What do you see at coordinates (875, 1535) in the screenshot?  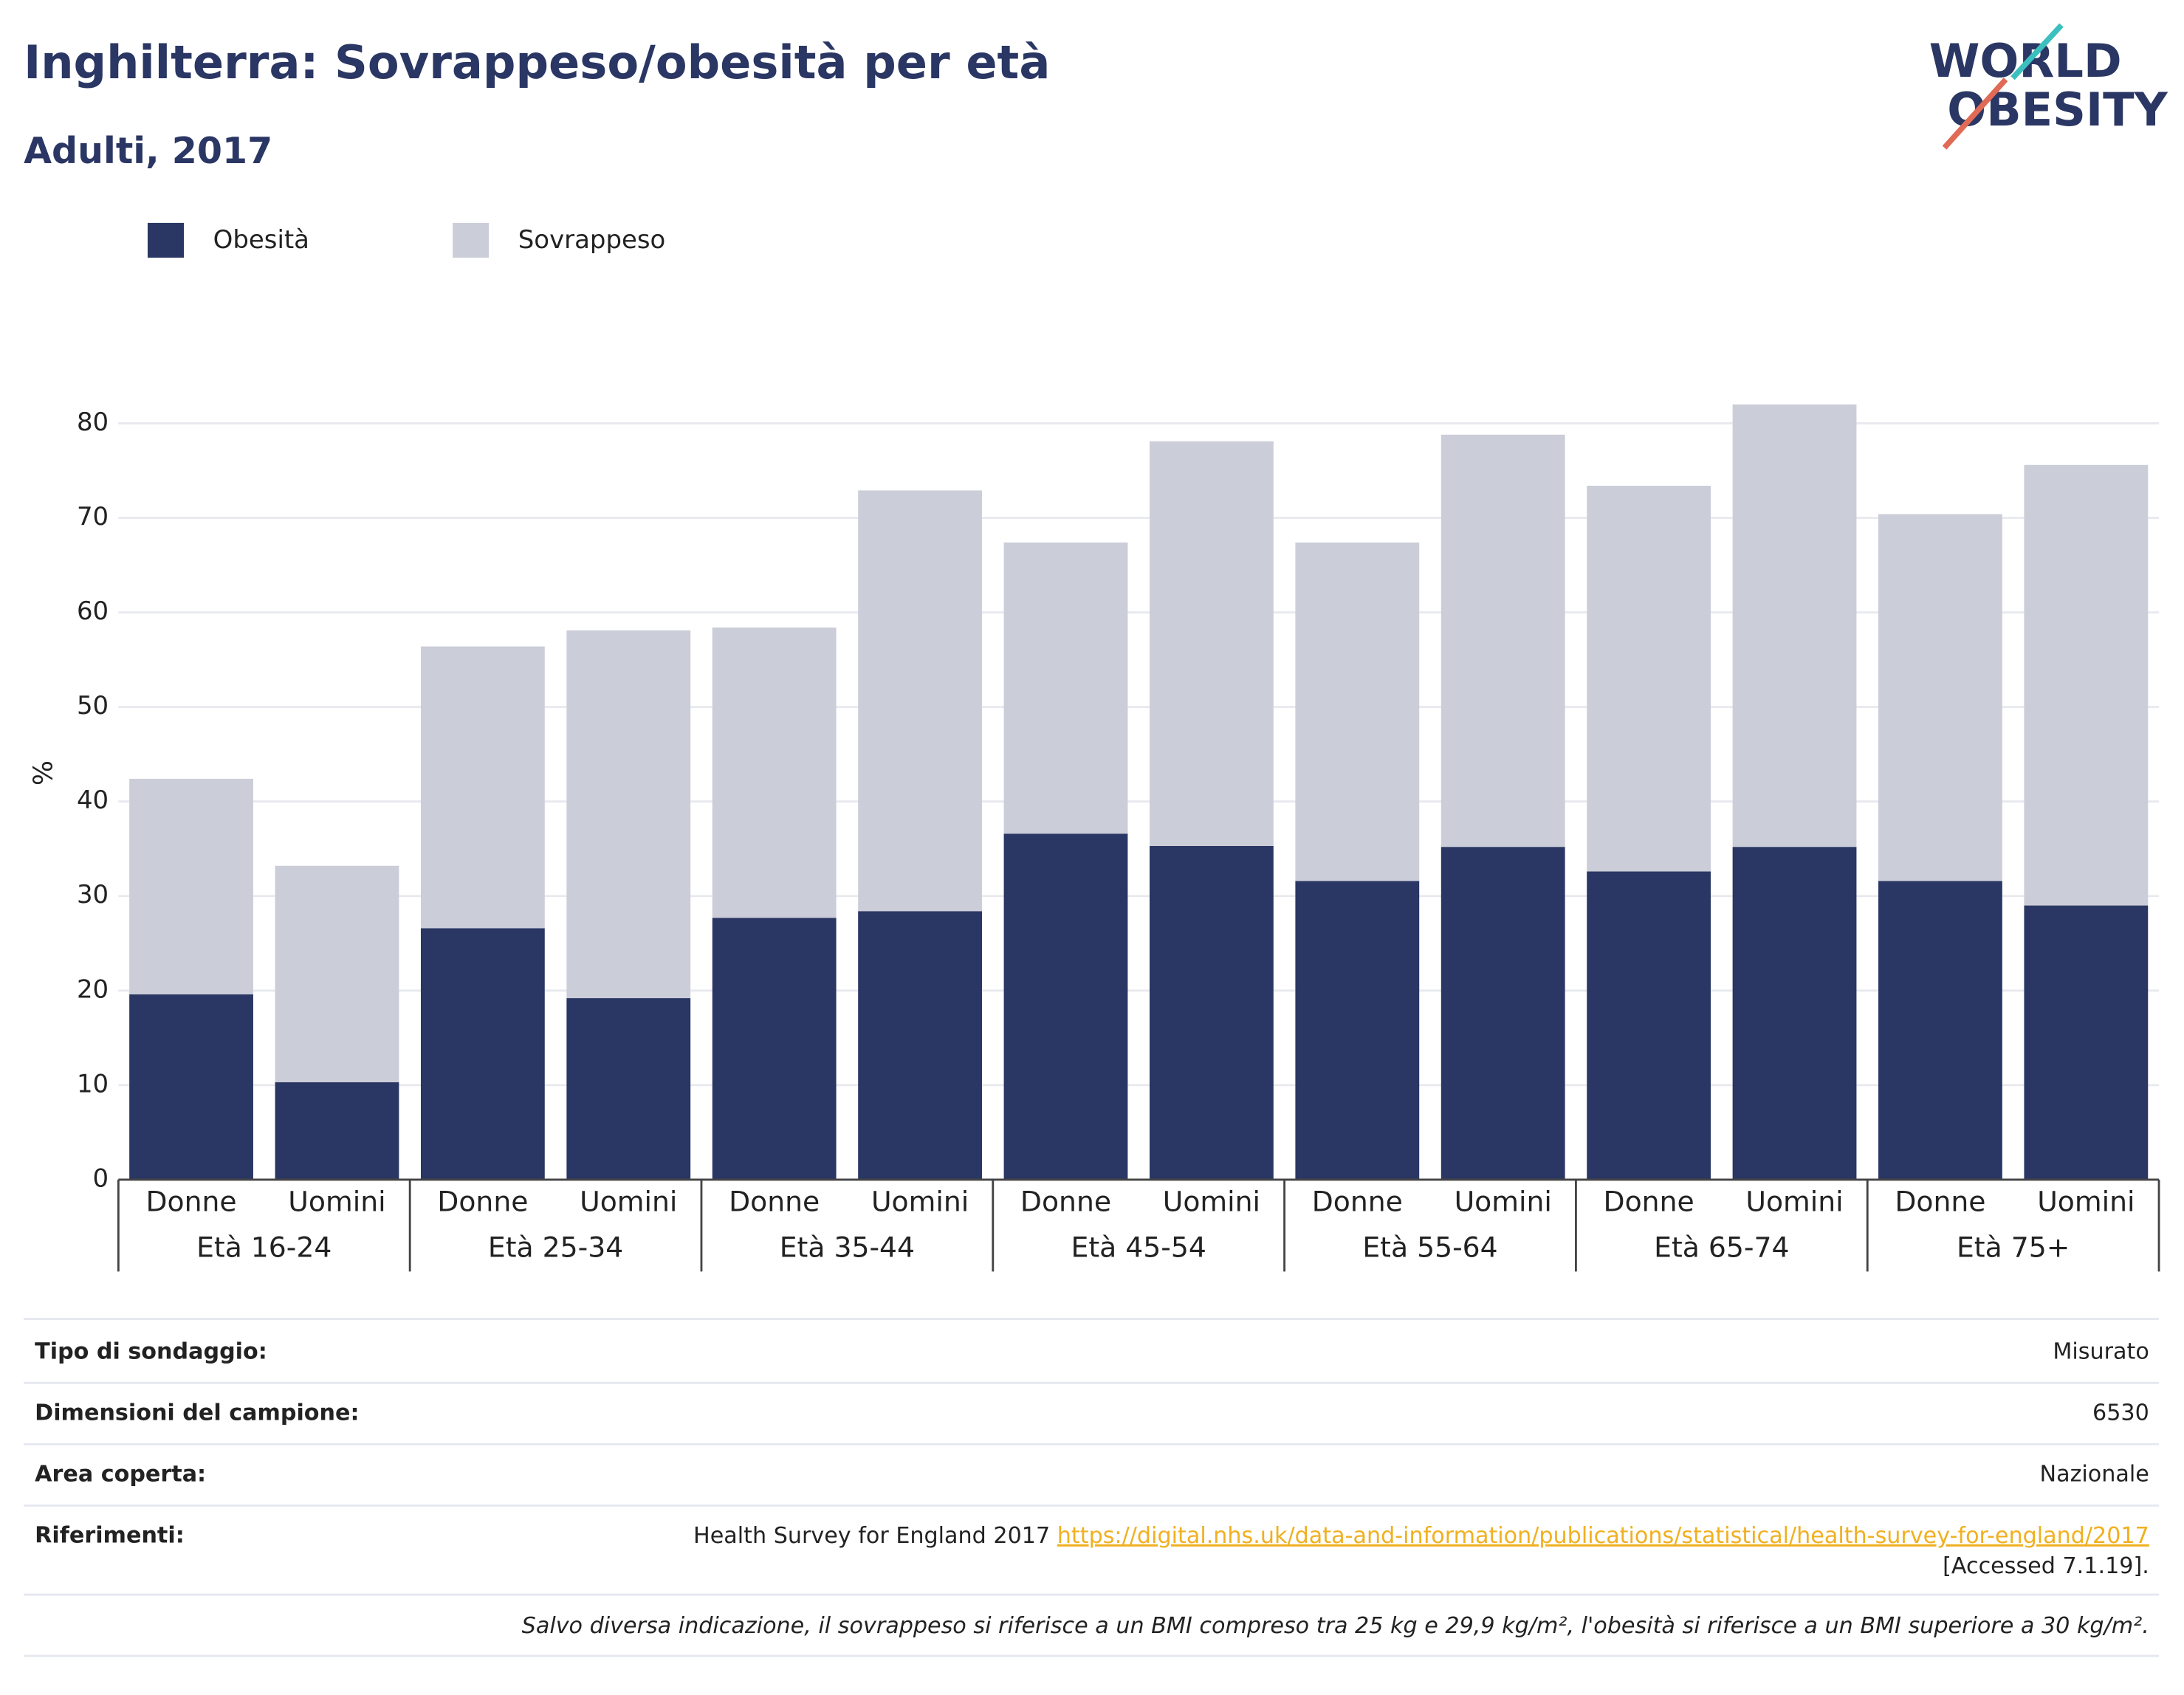 I see `reference-source: Health Survey for England 2017` at bounding box center [875, 1535].